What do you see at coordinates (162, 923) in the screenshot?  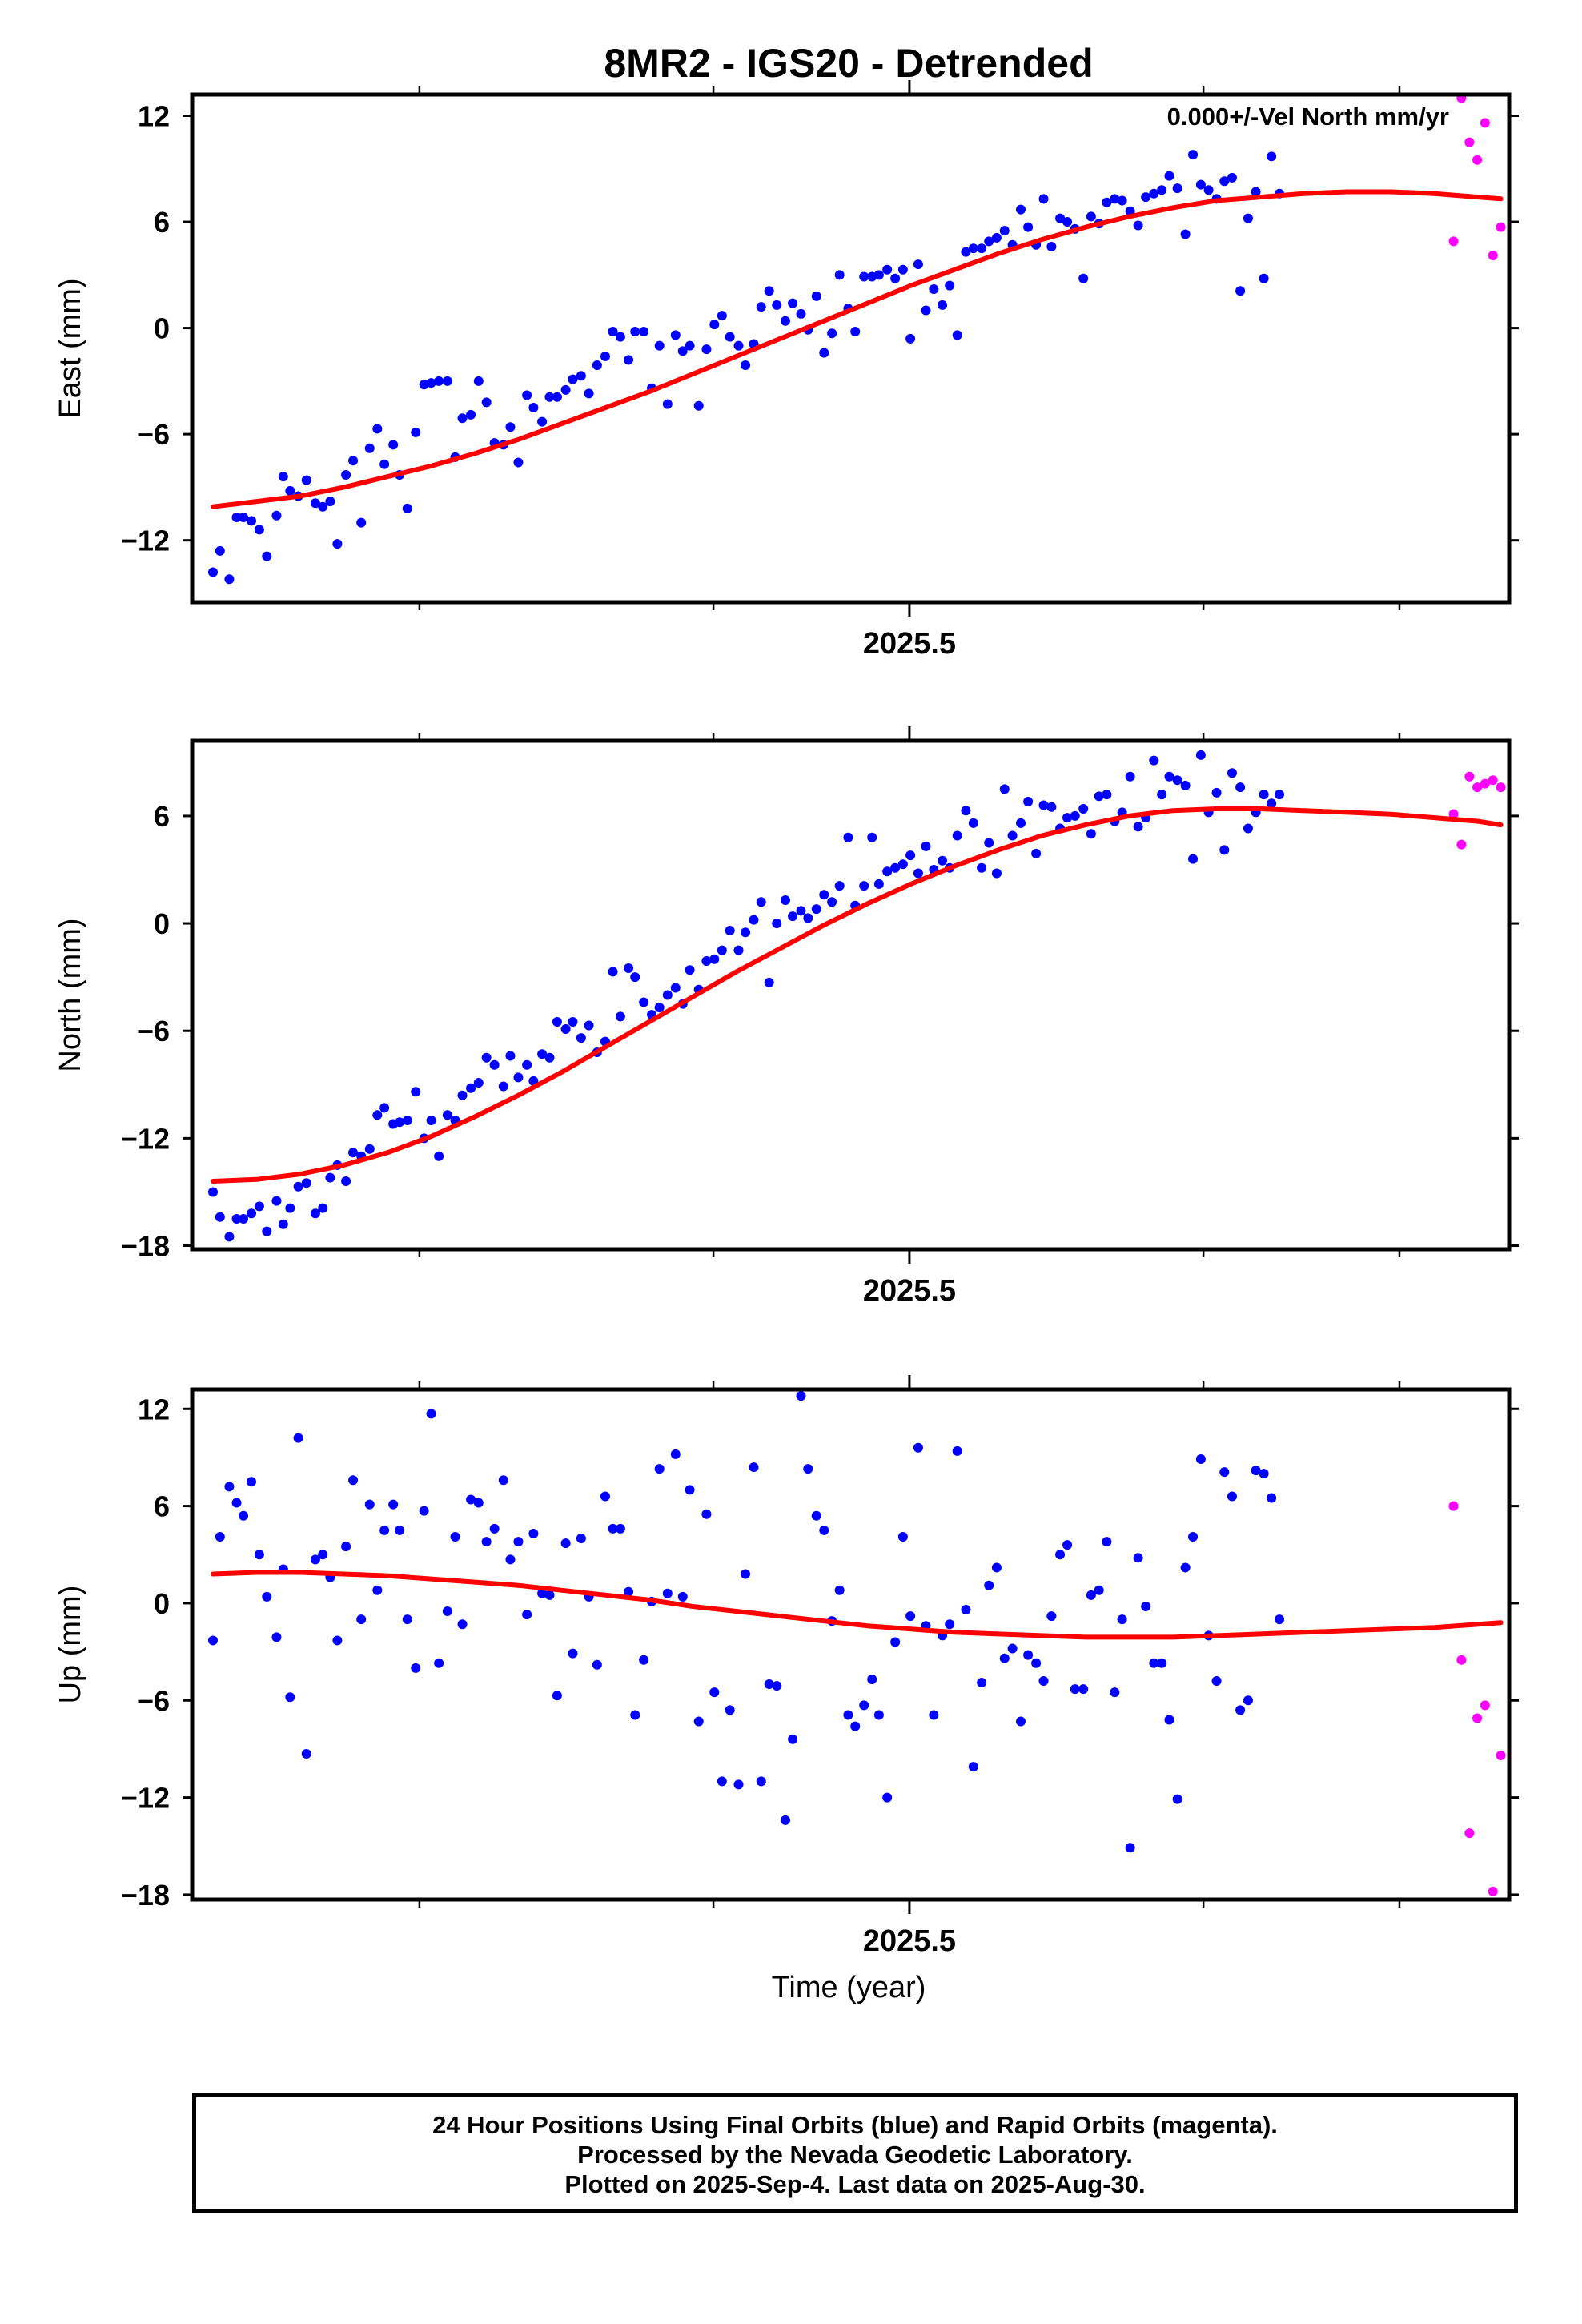 I see `north-y-tick-label: 0` at bounding box center [162, 923].